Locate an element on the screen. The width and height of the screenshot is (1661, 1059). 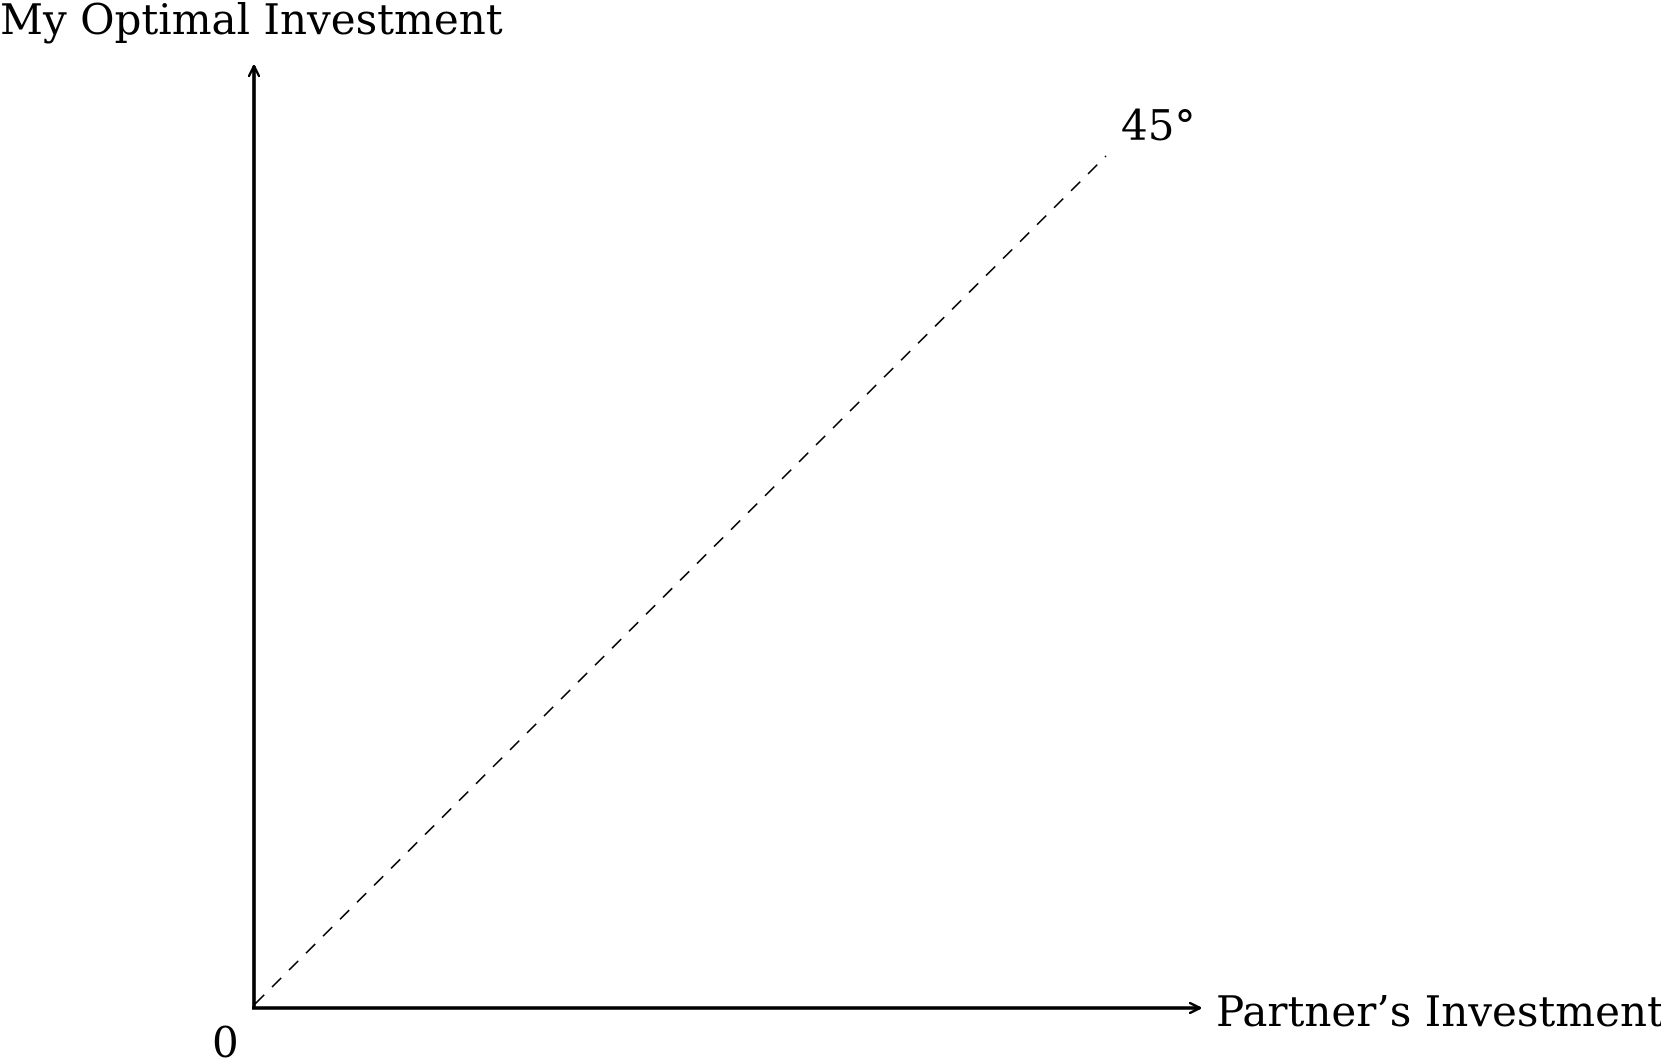
origin-label: 0 is located at coordinates (225, 1038).